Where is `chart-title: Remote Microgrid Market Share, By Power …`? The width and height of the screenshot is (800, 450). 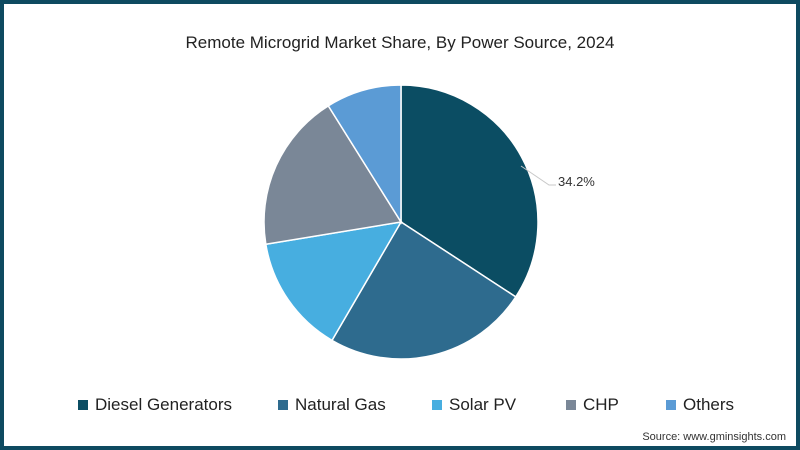
chart-title: Remote Microgrid Market Share, By Power … is located at coordinates (400, 42).